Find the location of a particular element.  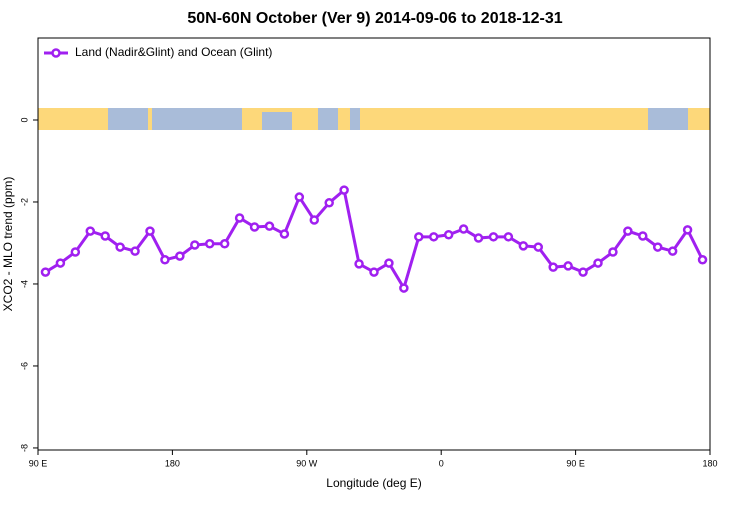

y-tick-label: -4 is located at coordinates (24, 284).